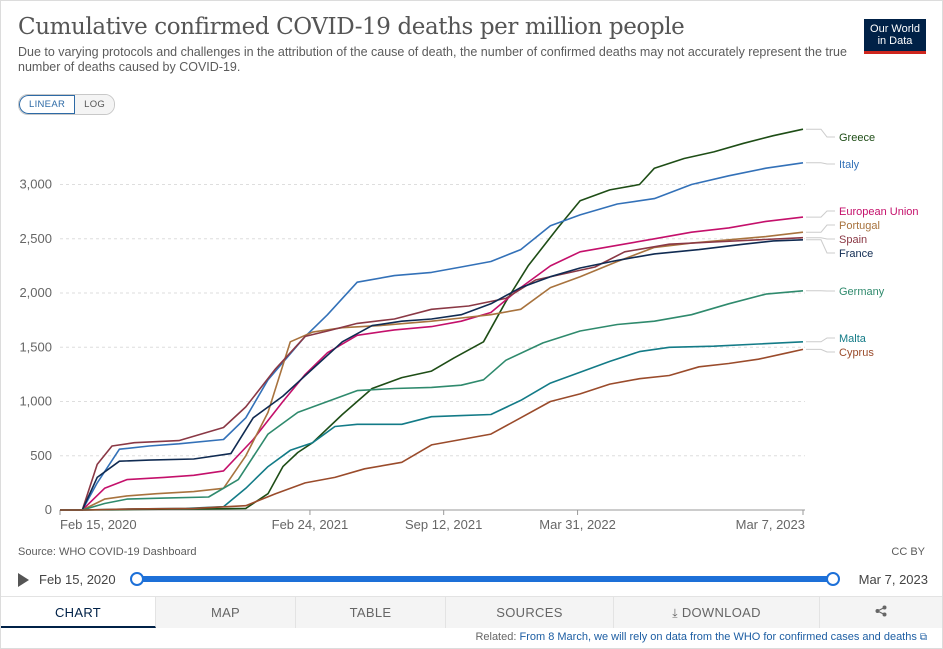 The image size is (943, 649). I want to click on y-tick-label: 2,500, so click(35, 238).